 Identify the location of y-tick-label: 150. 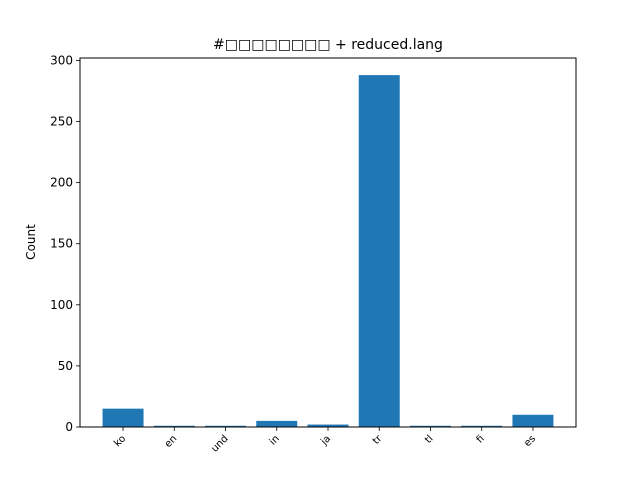
(61, 244).